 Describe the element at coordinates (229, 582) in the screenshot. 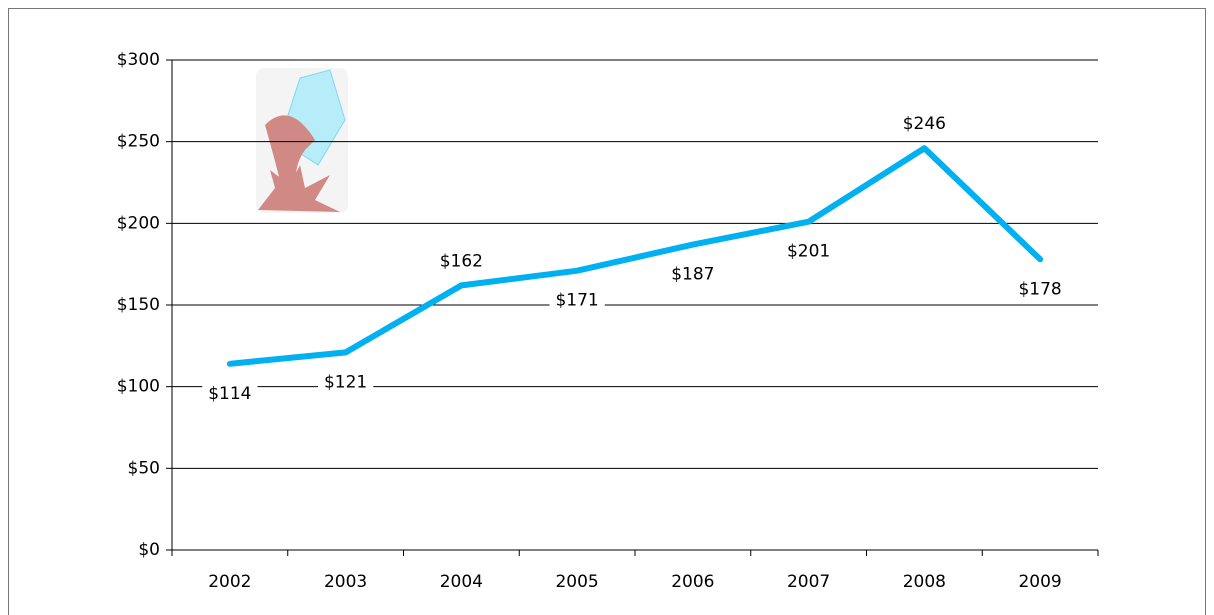

I see `x-tick-label: 2002` at that location.